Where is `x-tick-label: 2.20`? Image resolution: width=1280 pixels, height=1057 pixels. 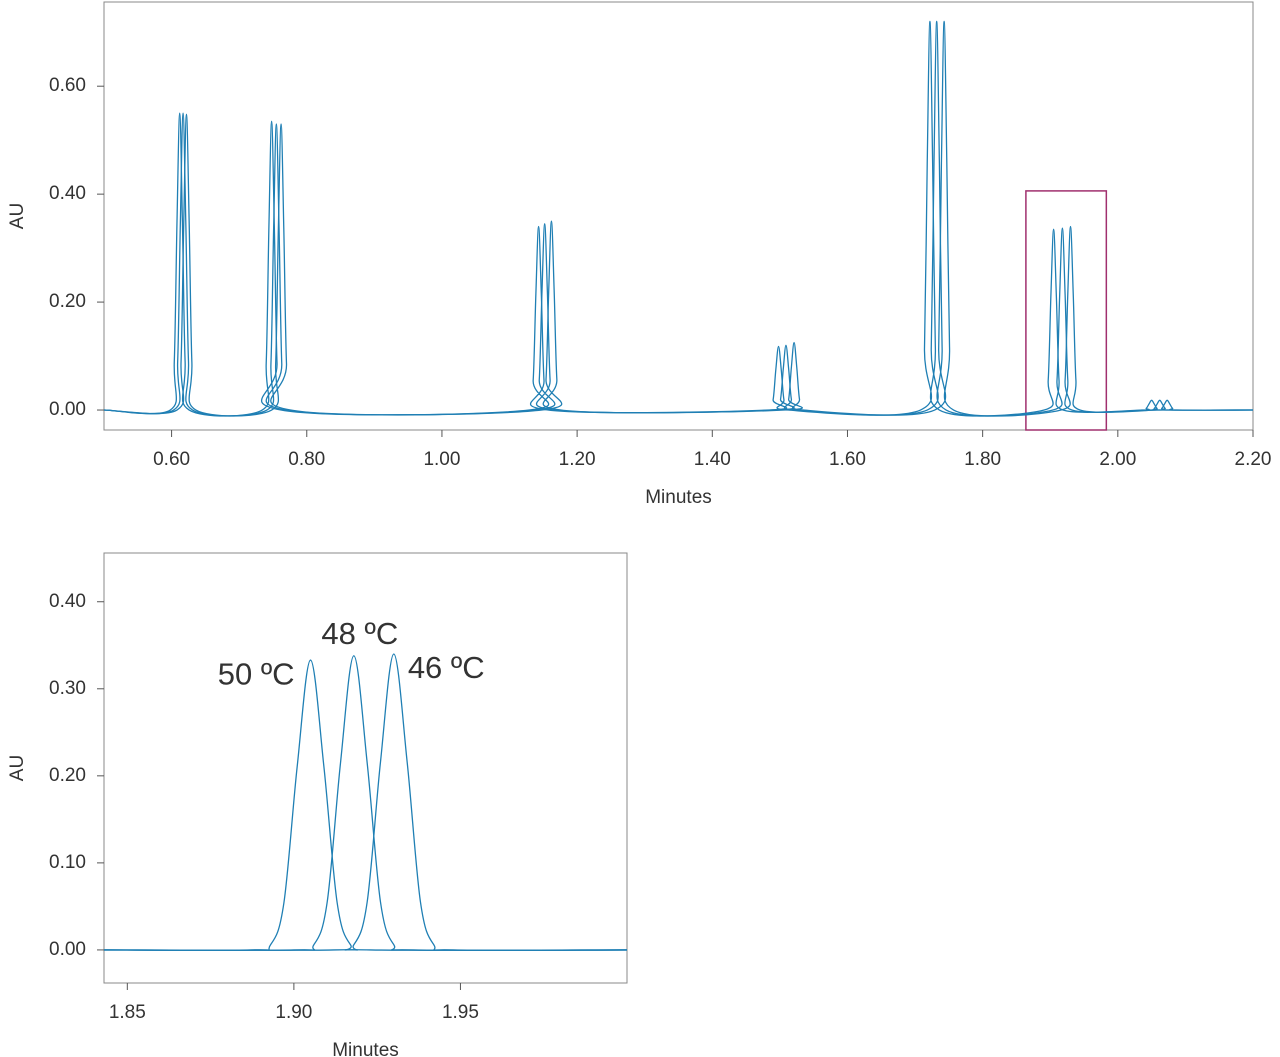
x-tick-label: 2.20 is located at coordinates (1253, 459).